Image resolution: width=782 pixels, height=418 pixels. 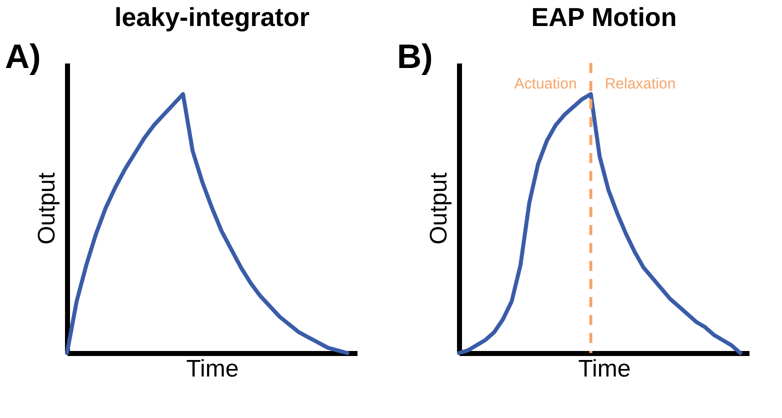 I want to click on chart-title: leaky-integrator, so click(x=212, y=17).